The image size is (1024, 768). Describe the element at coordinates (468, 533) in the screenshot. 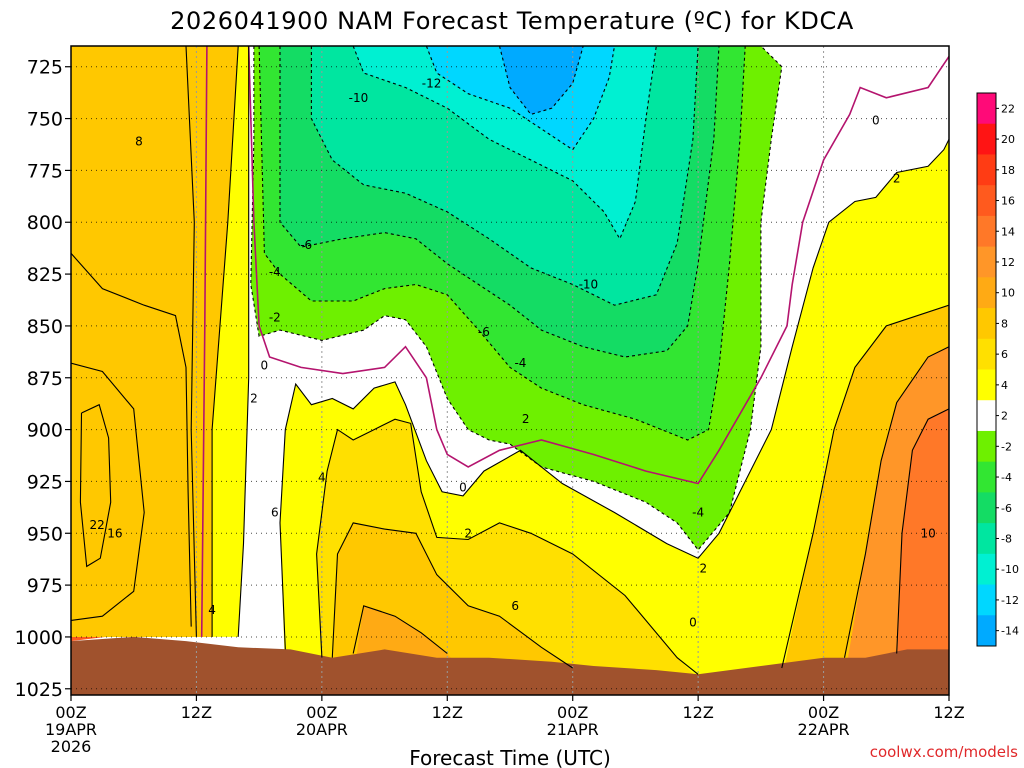

I see `contour-label-21: 2` at that location.